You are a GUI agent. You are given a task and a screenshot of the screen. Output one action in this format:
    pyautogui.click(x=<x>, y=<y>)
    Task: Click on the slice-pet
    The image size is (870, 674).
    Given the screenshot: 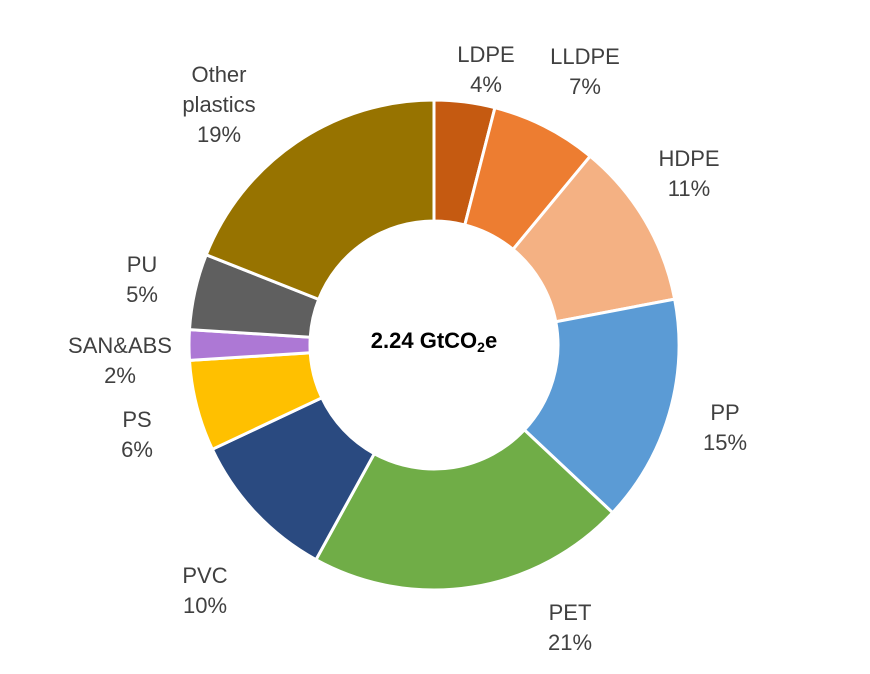 What is the action you would take?
    pyautogui.click(x=464, y=509)
    